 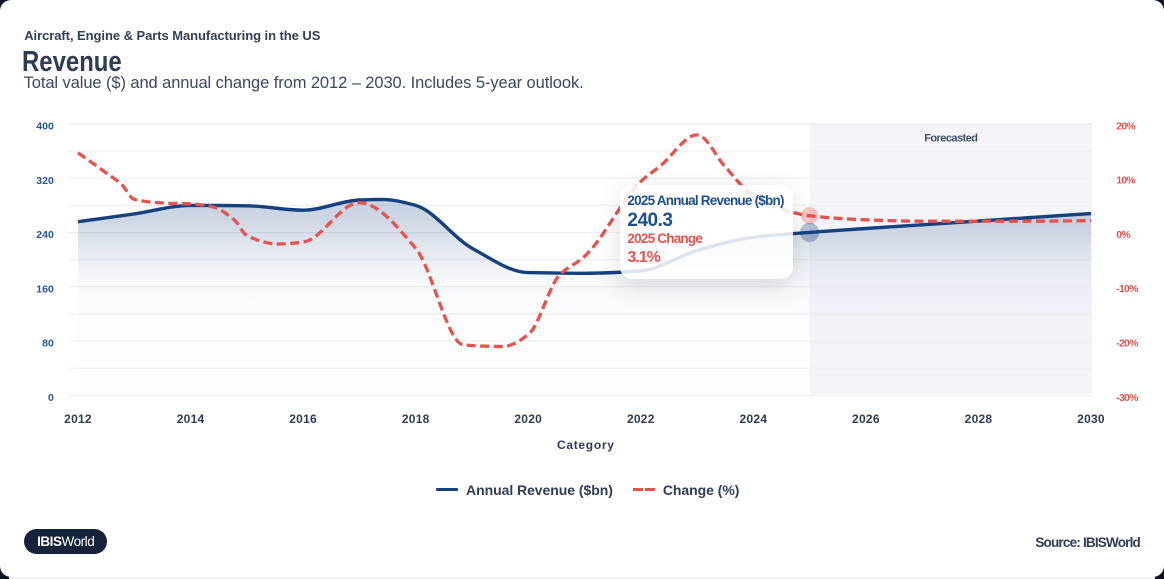 What do you see at coordinates (416, 419) in the screenshot?
I see `svg-text: 2018` at bounding box center [416, 419].